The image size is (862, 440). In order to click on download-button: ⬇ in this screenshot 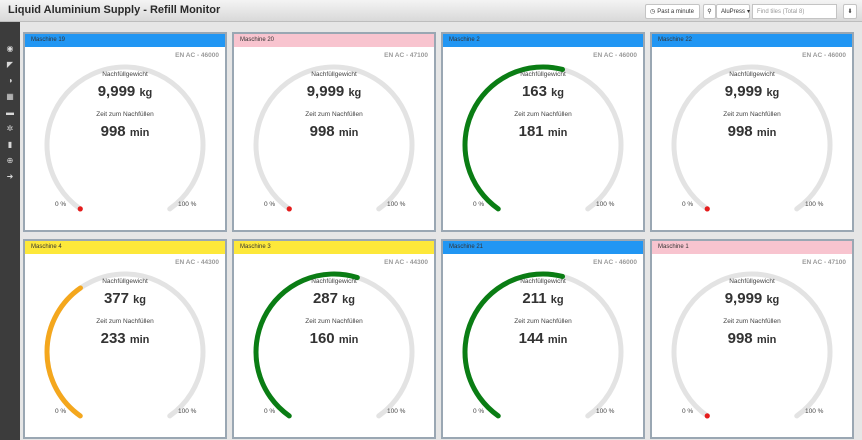, I will do `click(850, 11)`.